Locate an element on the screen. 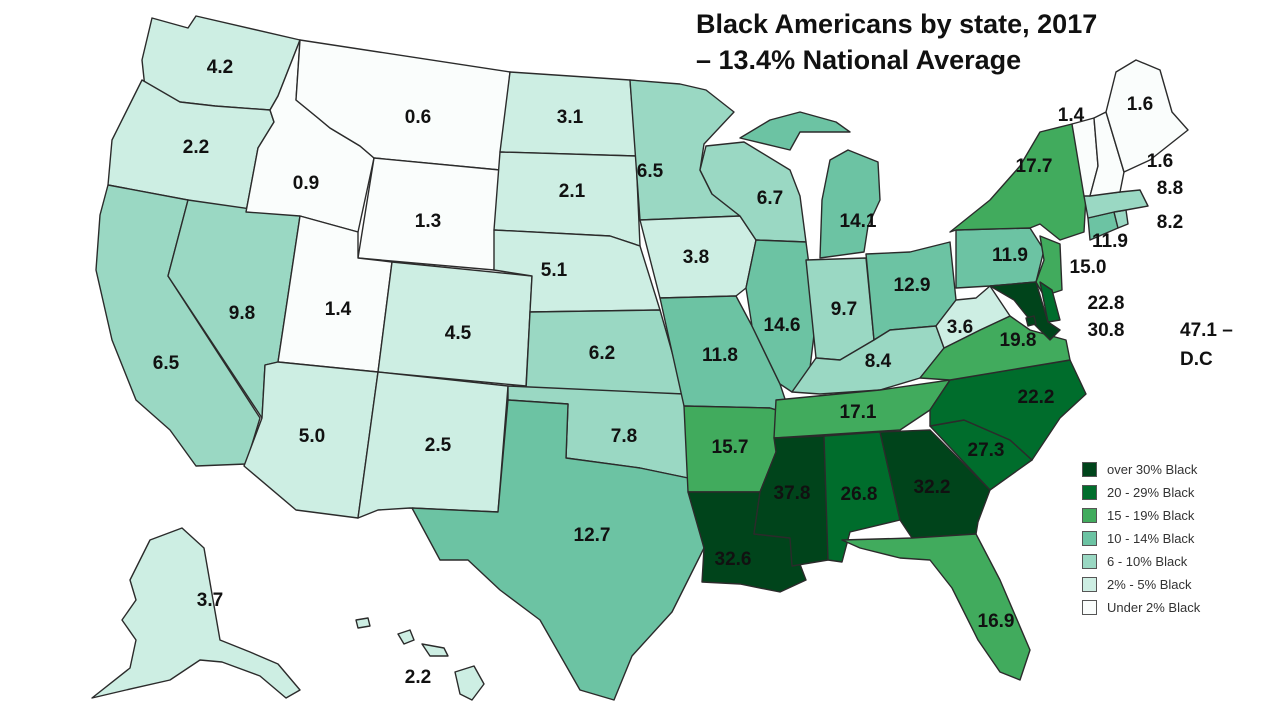 The height and width of the screenshot is (720, 1280). state-label-NM: 2.5 is located at coordinates (438, 445).